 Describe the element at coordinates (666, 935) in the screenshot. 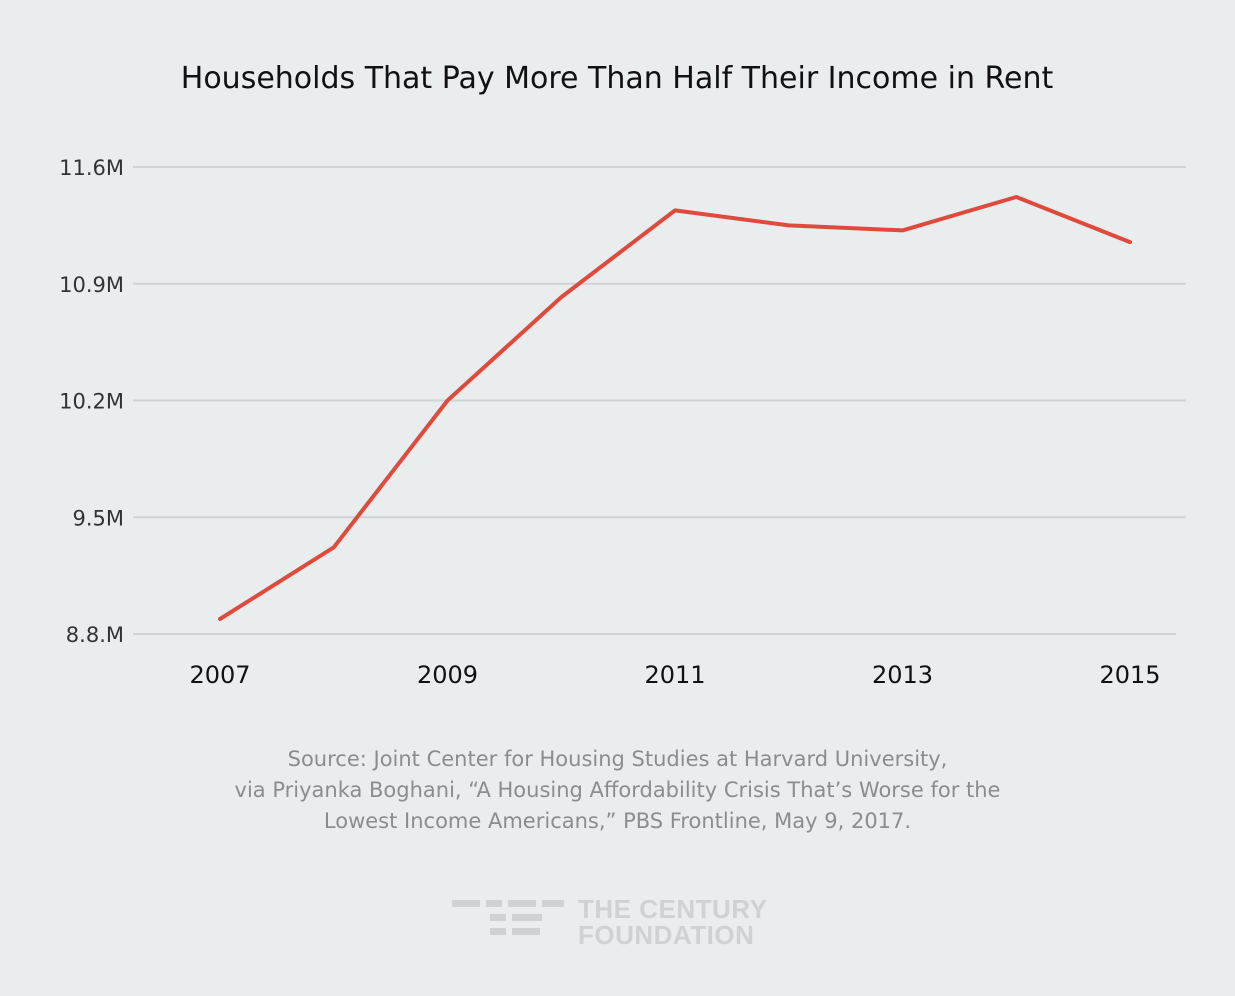

I see `logo-line-2: FOUNDATION` at that location.